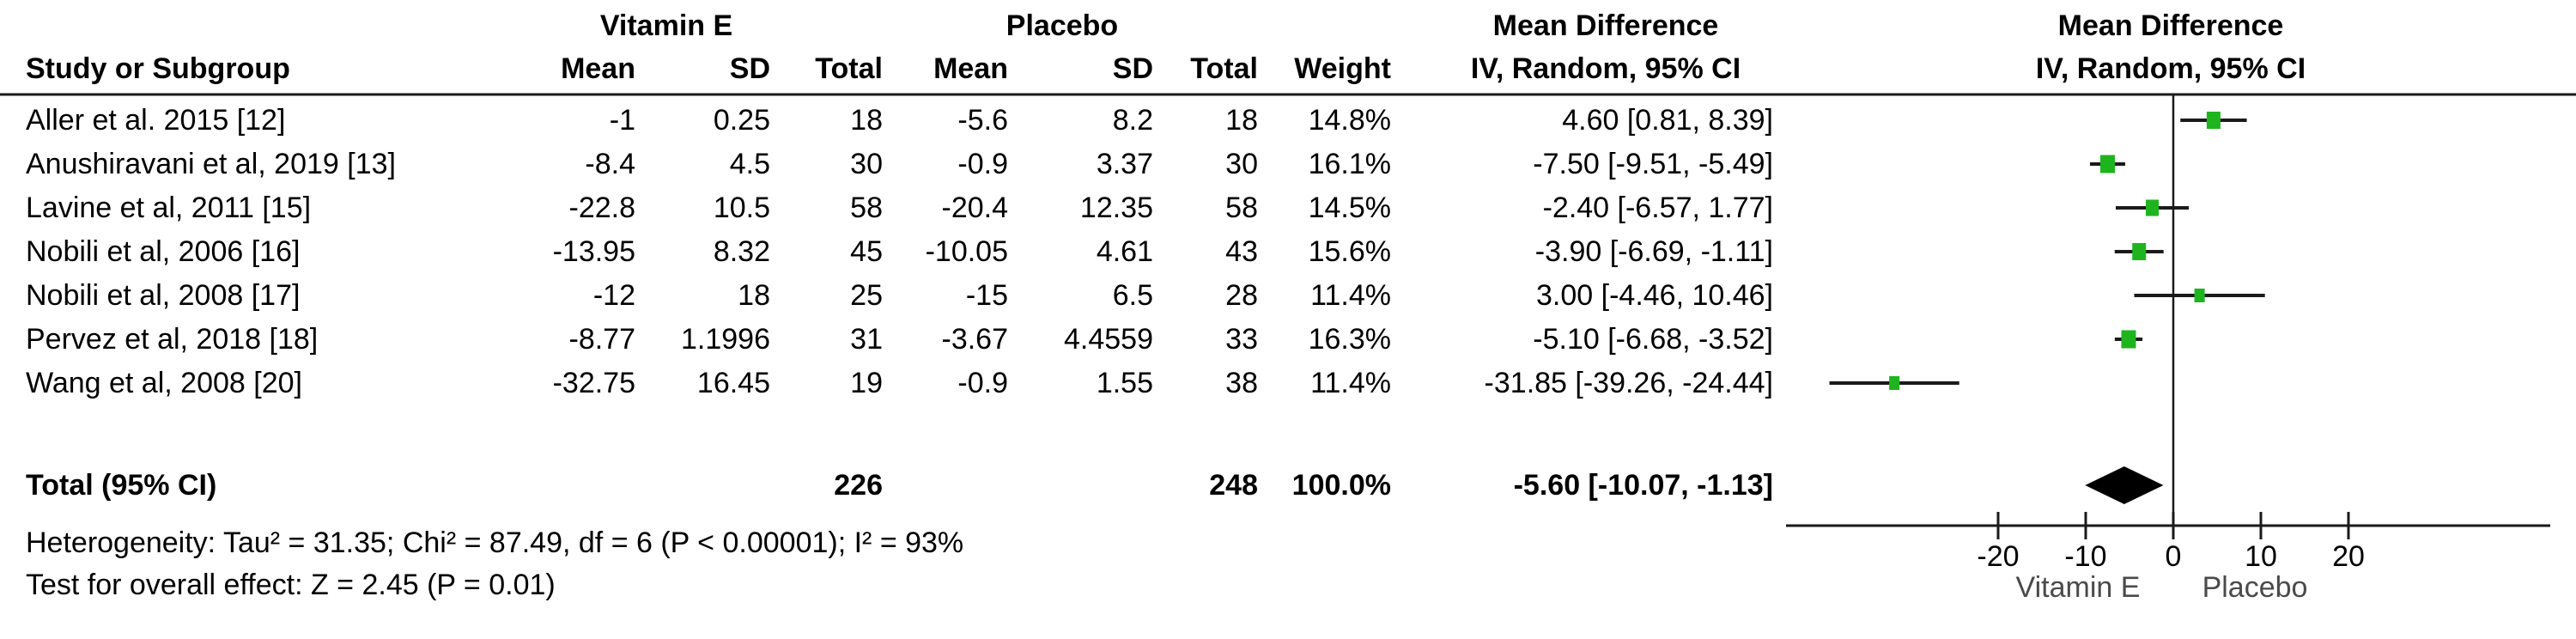  I want to click on cell-p_sd: 12.35, so click(1116, 208).